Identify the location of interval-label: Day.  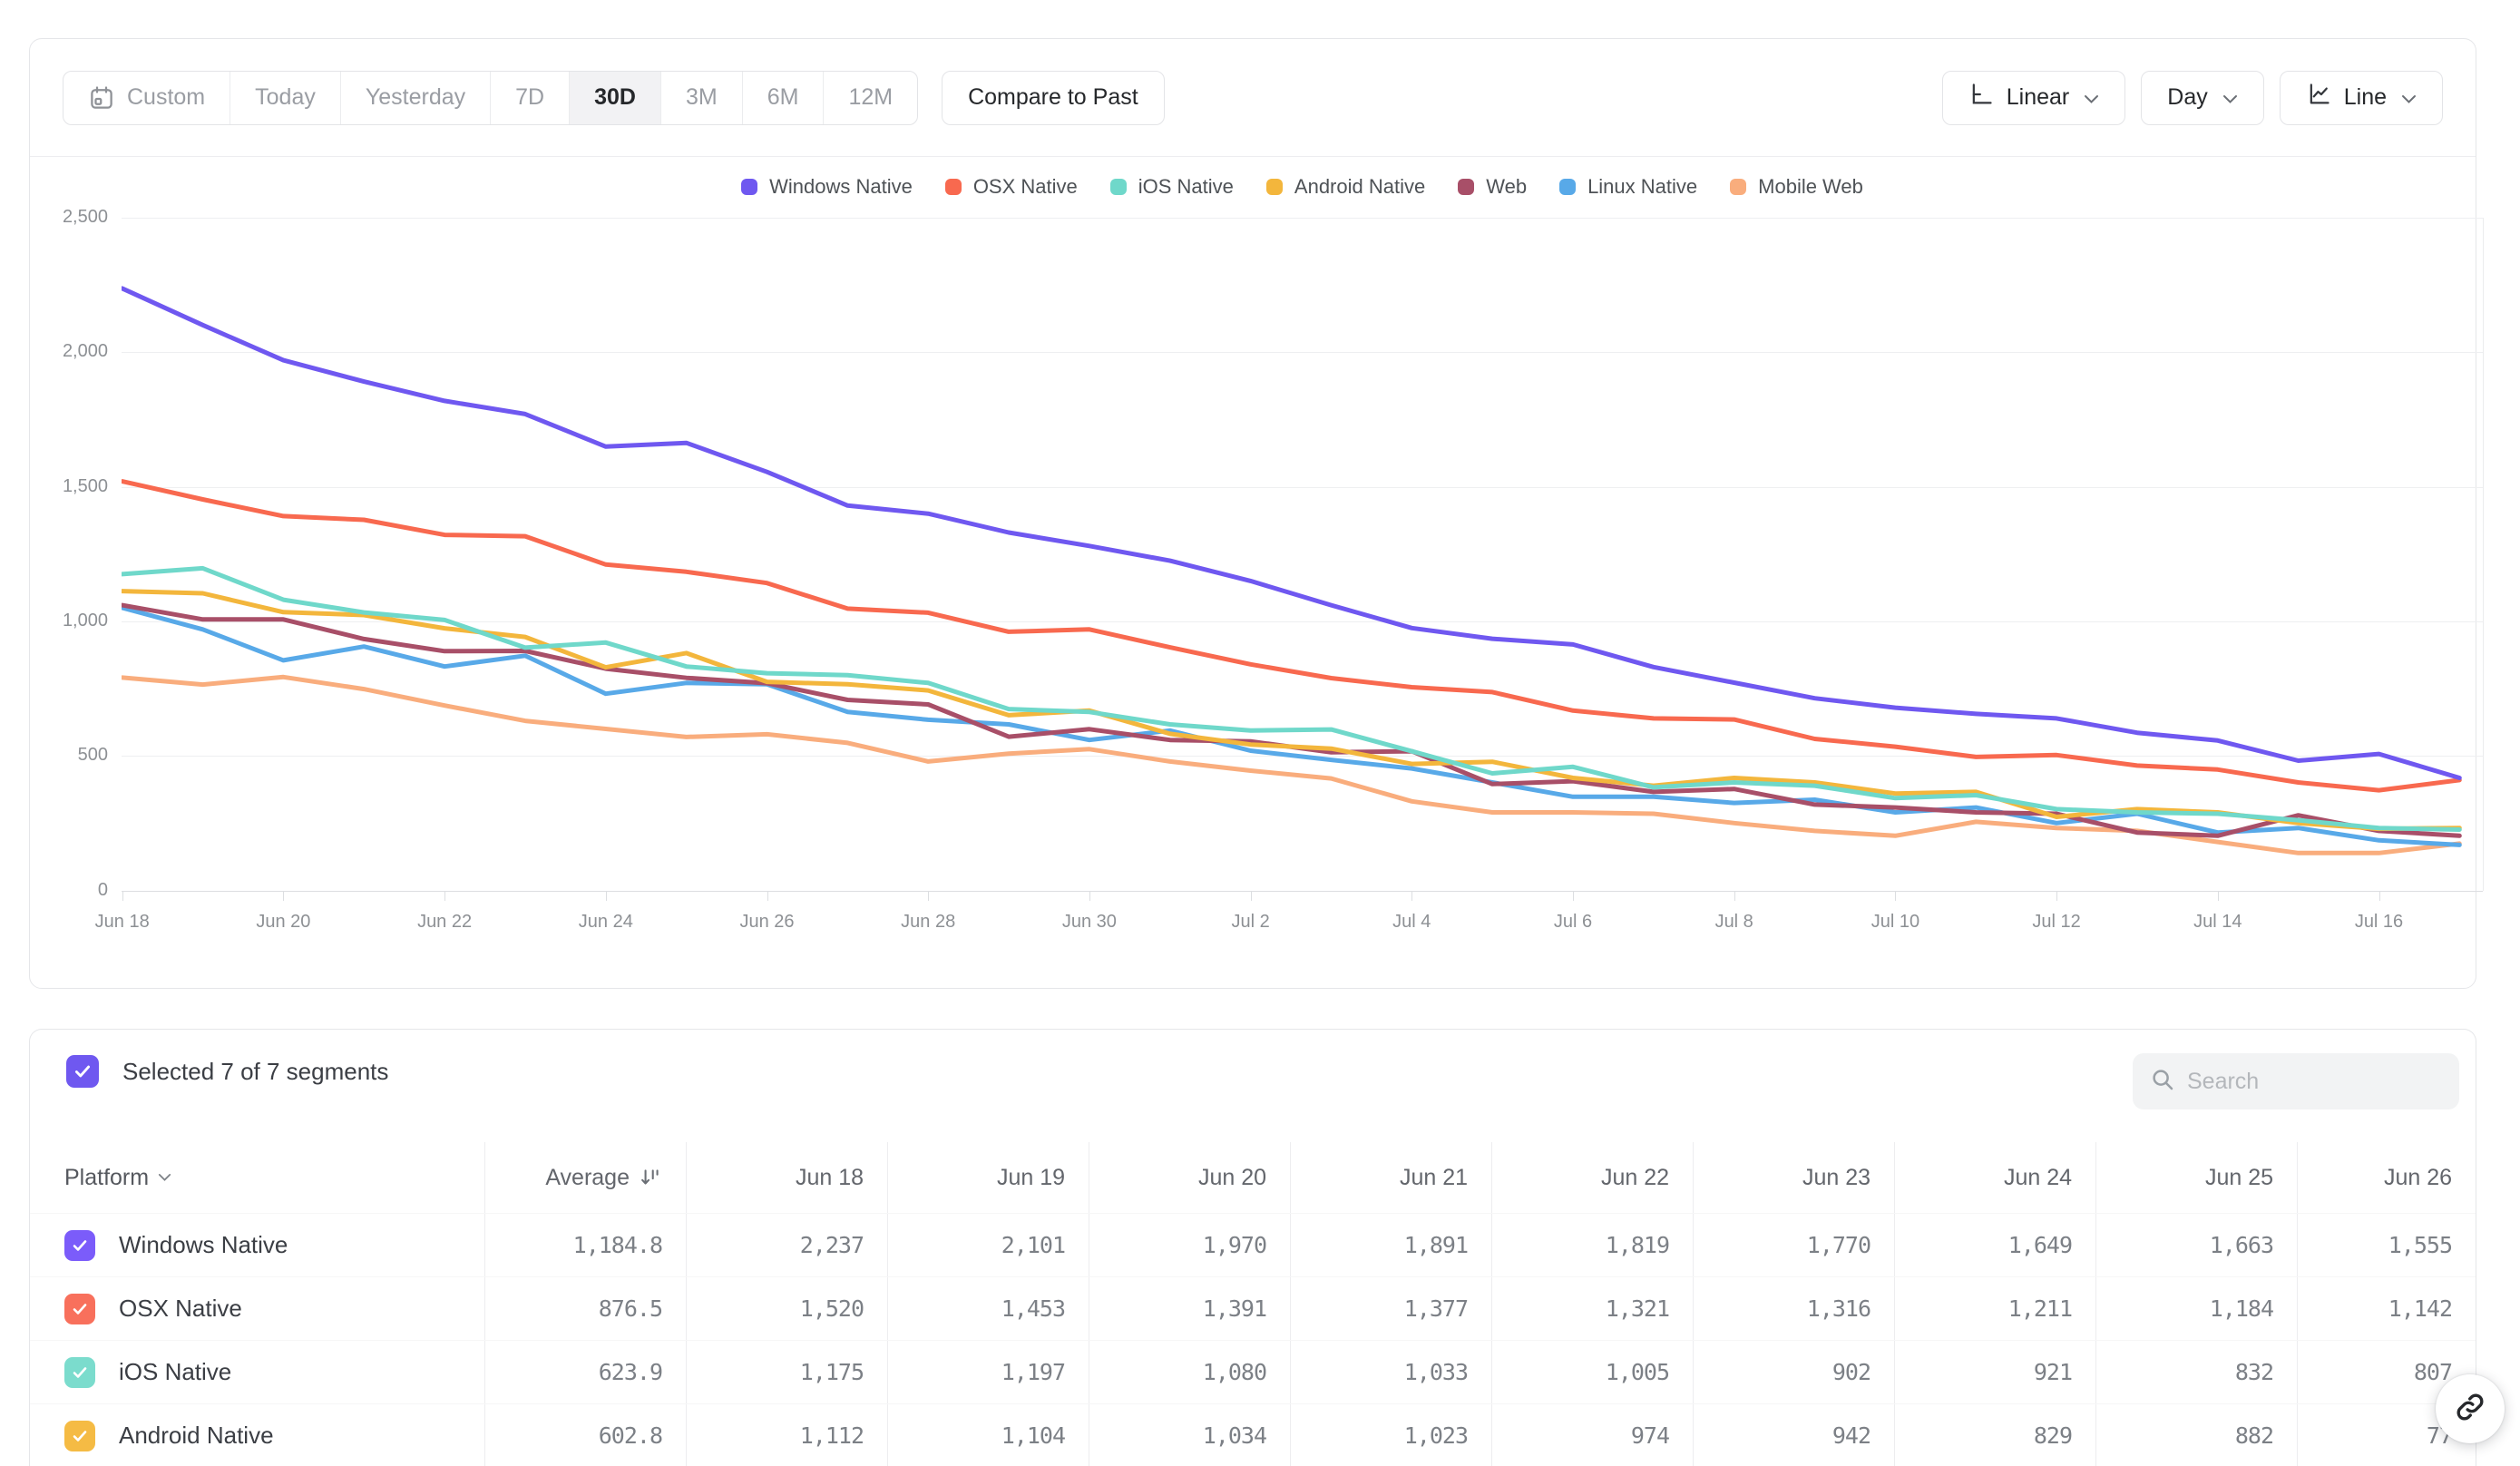
(2187, 97).